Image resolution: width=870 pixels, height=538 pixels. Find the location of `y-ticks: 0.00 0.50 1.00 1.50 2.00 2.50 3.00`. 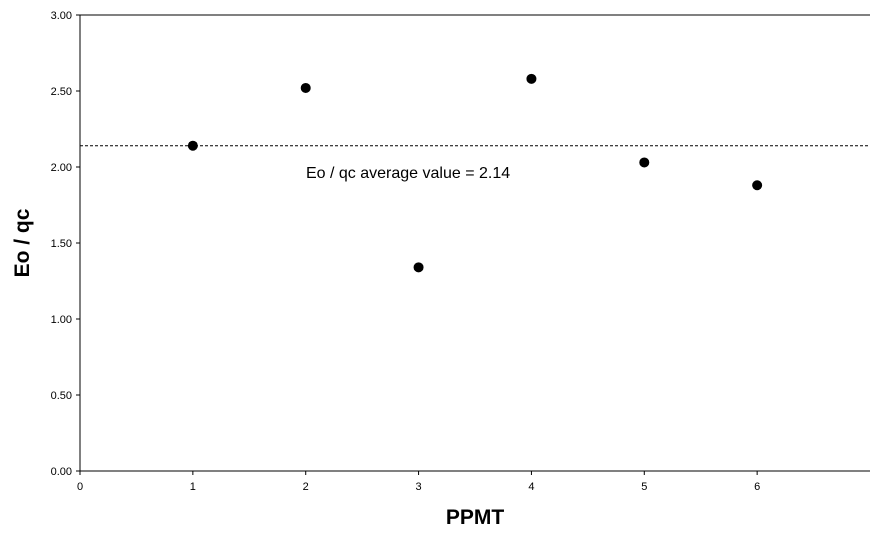

y-ticks: 0.00 0.50 1.00 1.50 2.00 2.50 3.00 is located at coordinates (65, 244).